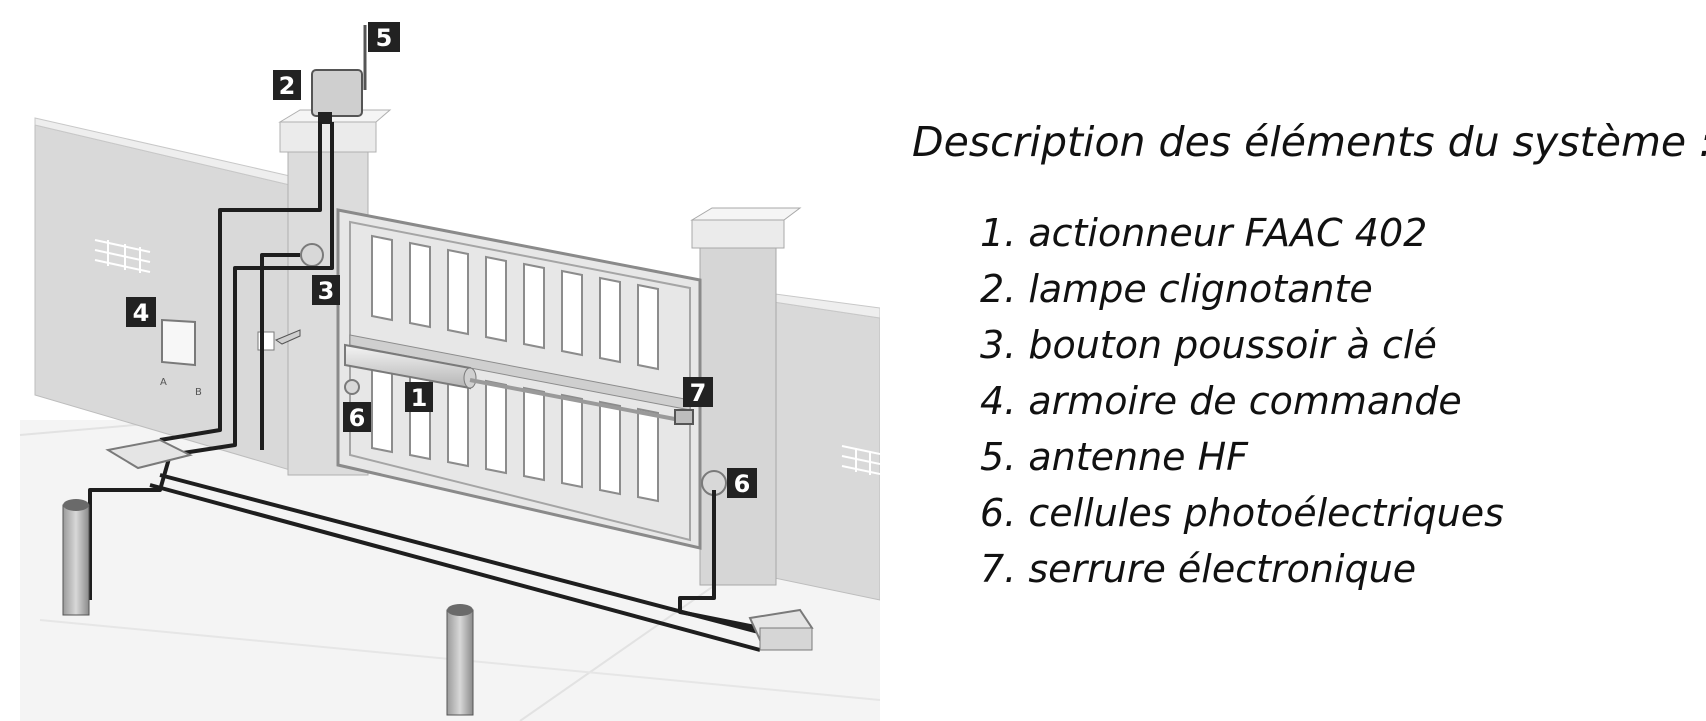 This screenshot has width=1706, height=721. Describe the element at coordinates (1208, 345) in the screenshot. I see `component-item-3: 3. bouton poussoir à clé` at that location.